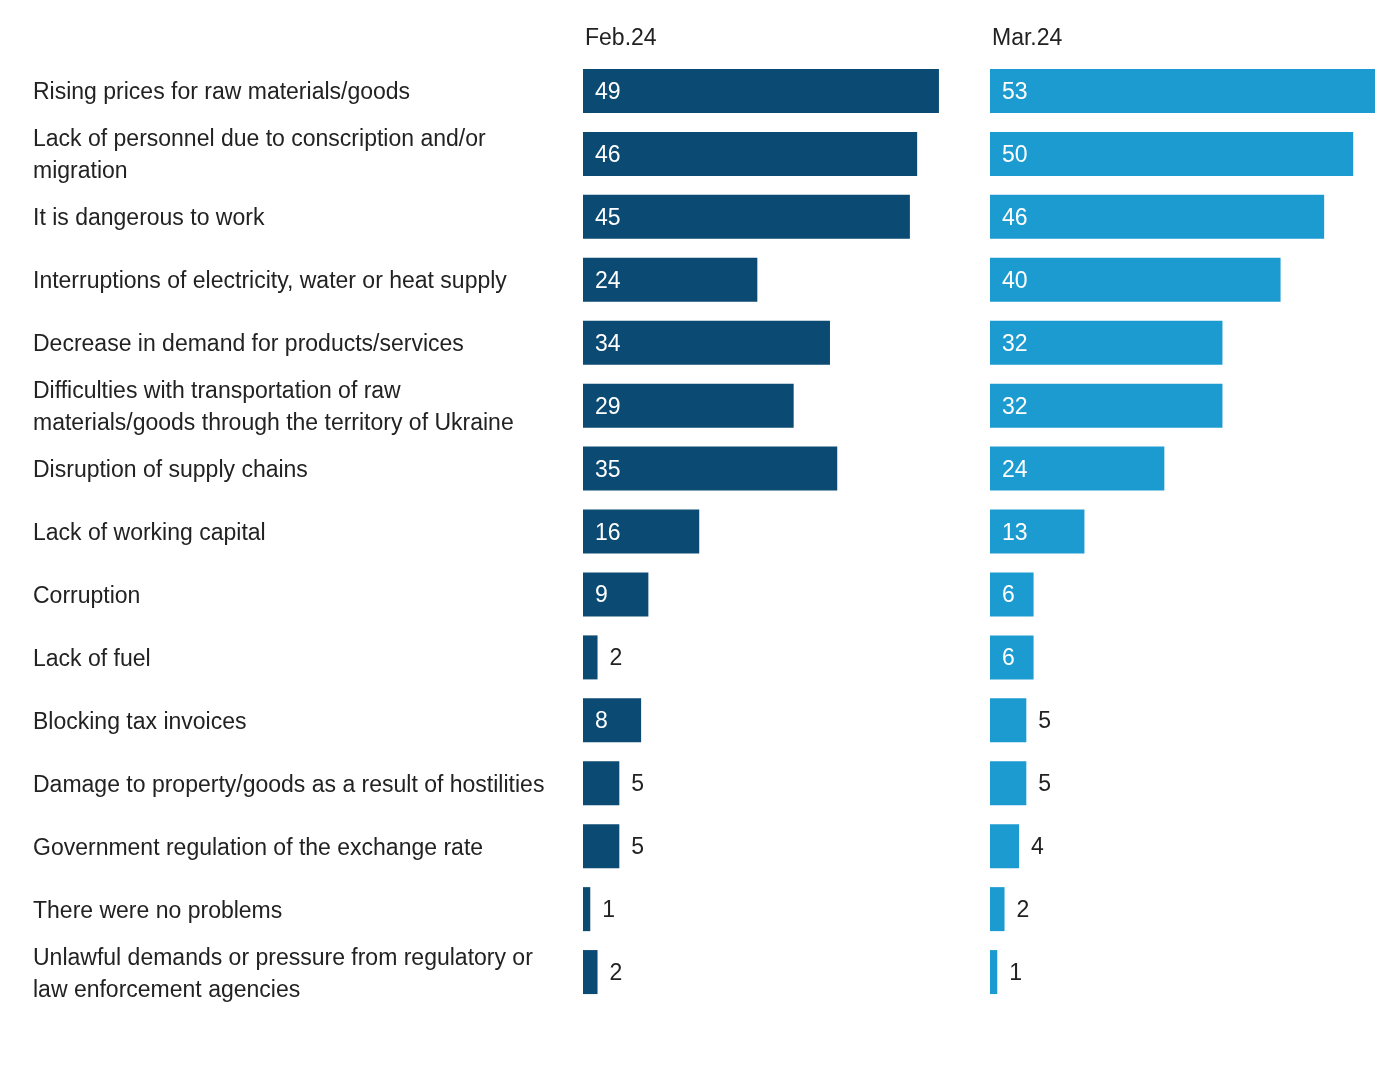 This screenshot has width=1395, height=1091. What do you see at coordinates (1015, 279) in the screenshot?
I see `data-label: 40` at bounding box center [1015, 279].